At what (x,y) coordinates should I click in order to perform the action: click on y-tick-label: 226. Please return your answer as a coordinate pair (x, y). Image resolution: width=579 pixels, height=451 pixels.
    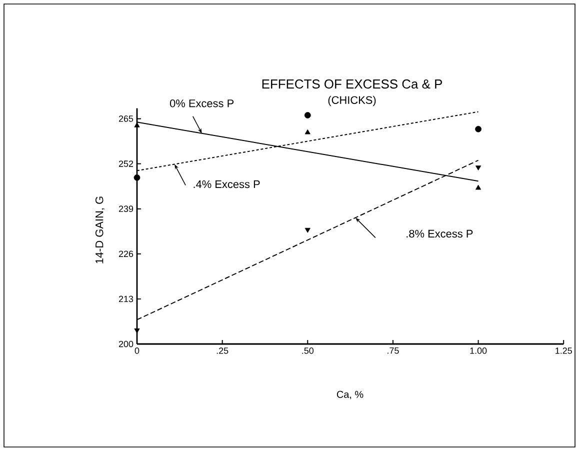
    Looking at the image, I should click on (126, 254).